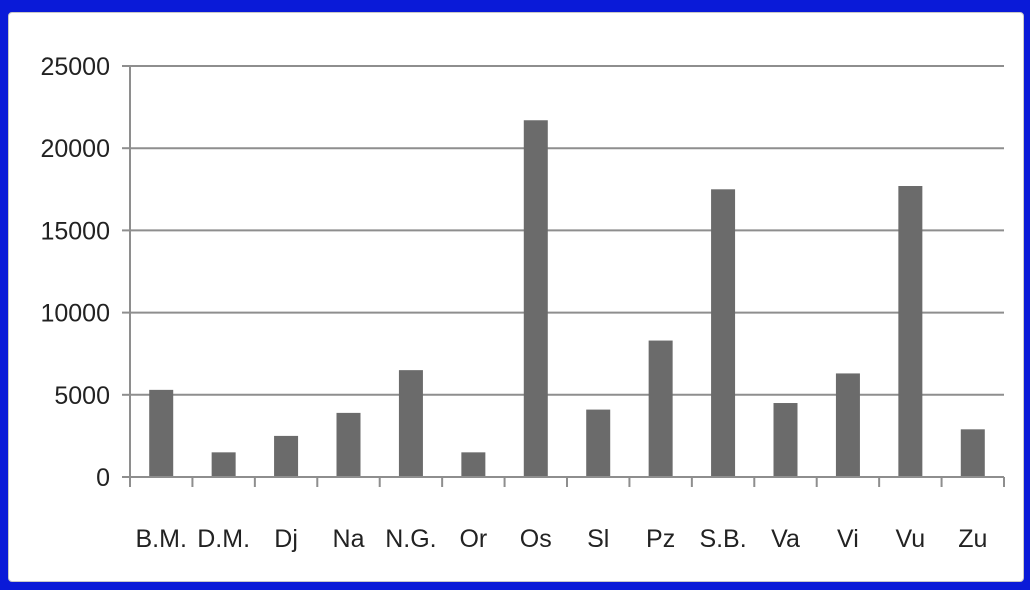 This screenshot has width=1030, height=590. I want to click on bar-Vu, so click(910, 331).